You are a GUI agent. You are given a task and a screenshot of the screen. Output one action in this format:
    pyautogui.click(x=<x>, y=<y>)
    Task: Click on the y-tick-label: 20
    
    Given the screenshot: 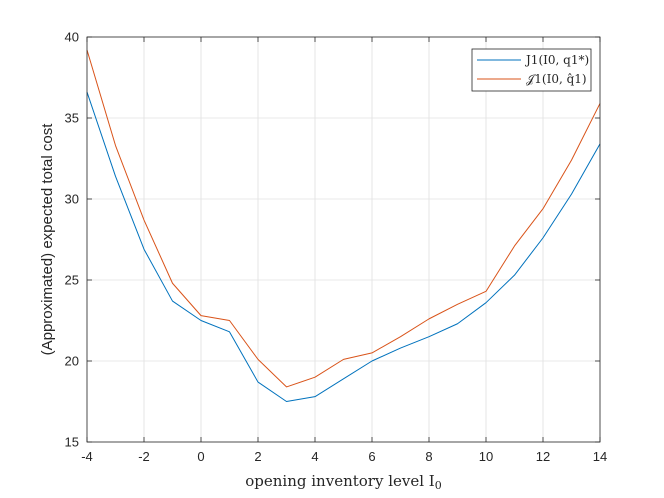 What is the action you would take?
    pyautogui.click(x=72, y=361)
    